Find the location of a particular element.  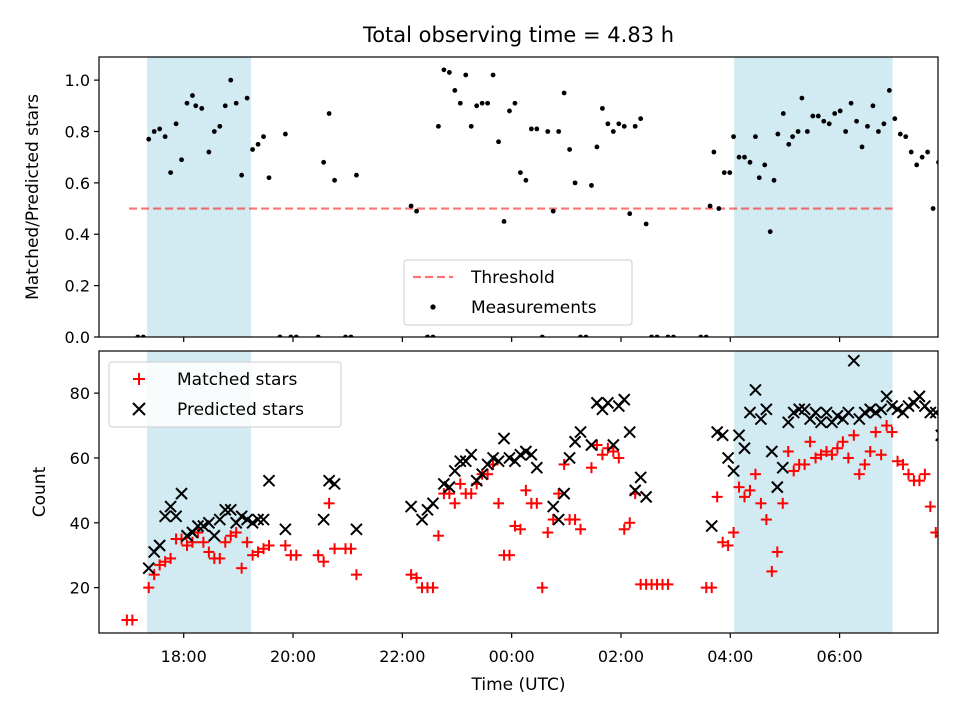

y-tick-label: 60 is located at coordinates (80, 458).